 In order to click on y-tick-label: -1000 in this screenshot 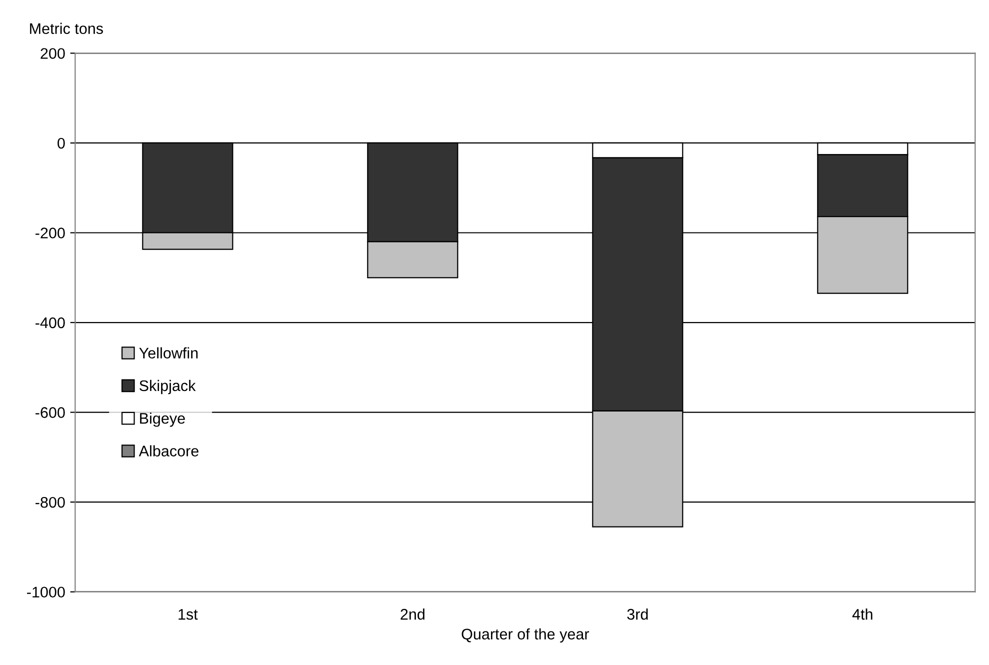, I will do `click(46, 592)`.